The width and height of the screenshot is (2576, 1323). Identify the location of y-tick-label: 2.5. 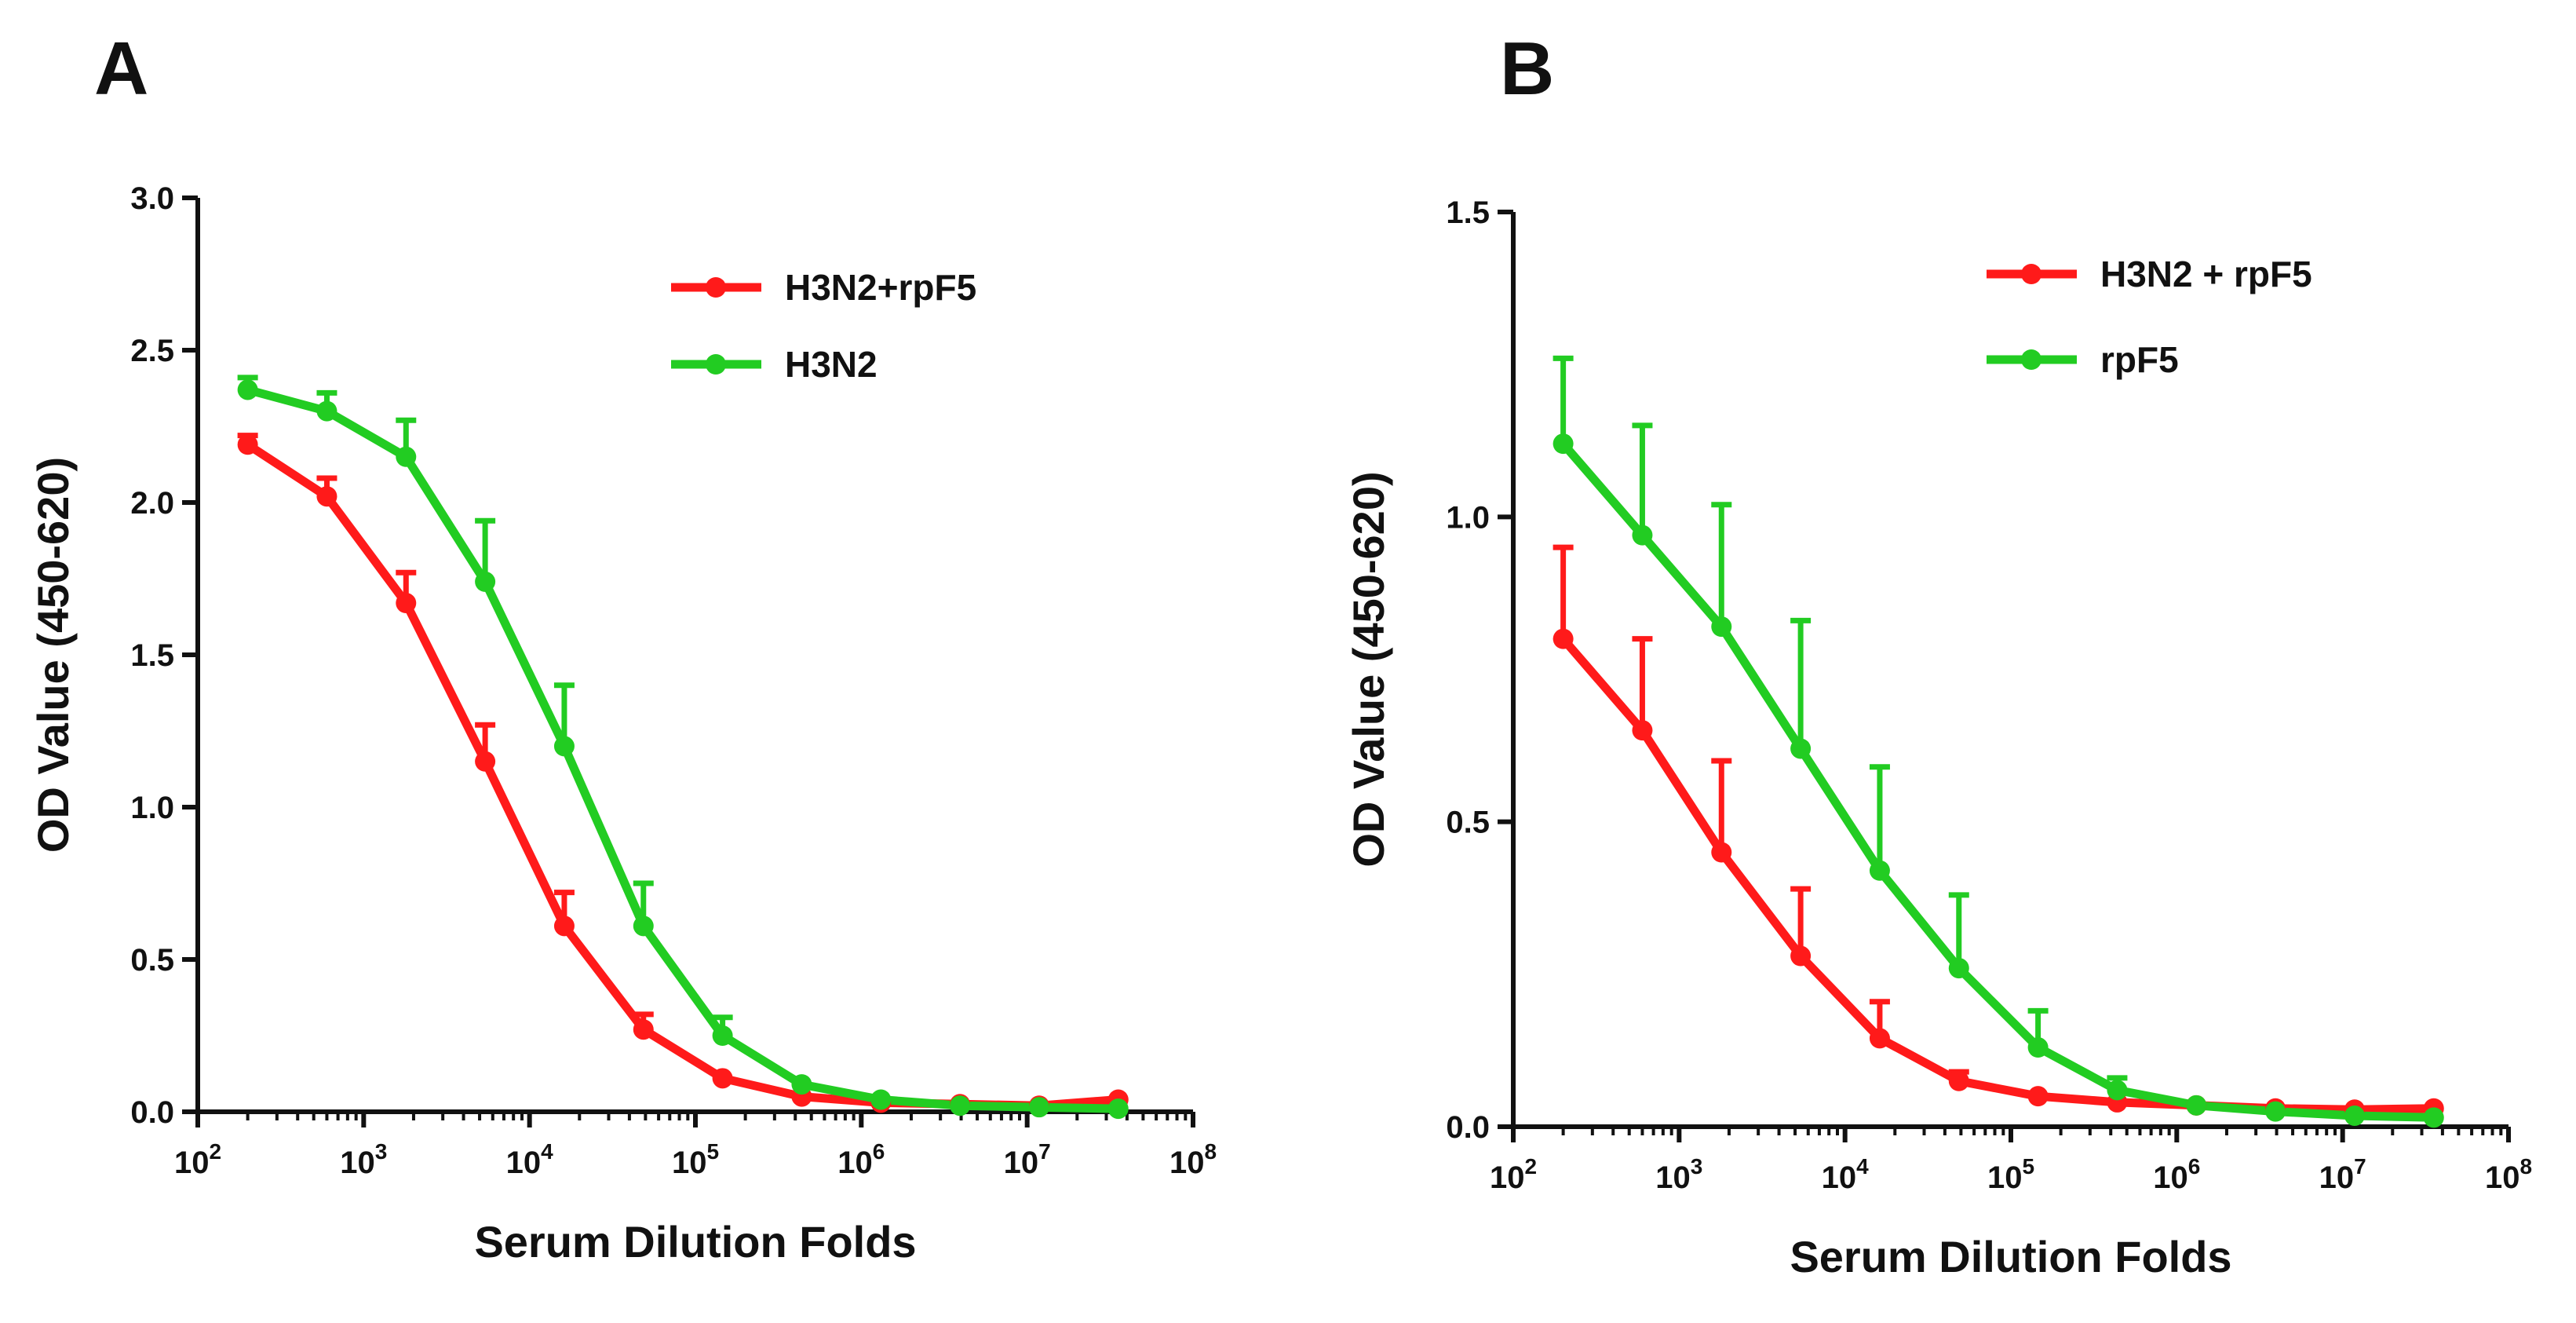
(152, 351).